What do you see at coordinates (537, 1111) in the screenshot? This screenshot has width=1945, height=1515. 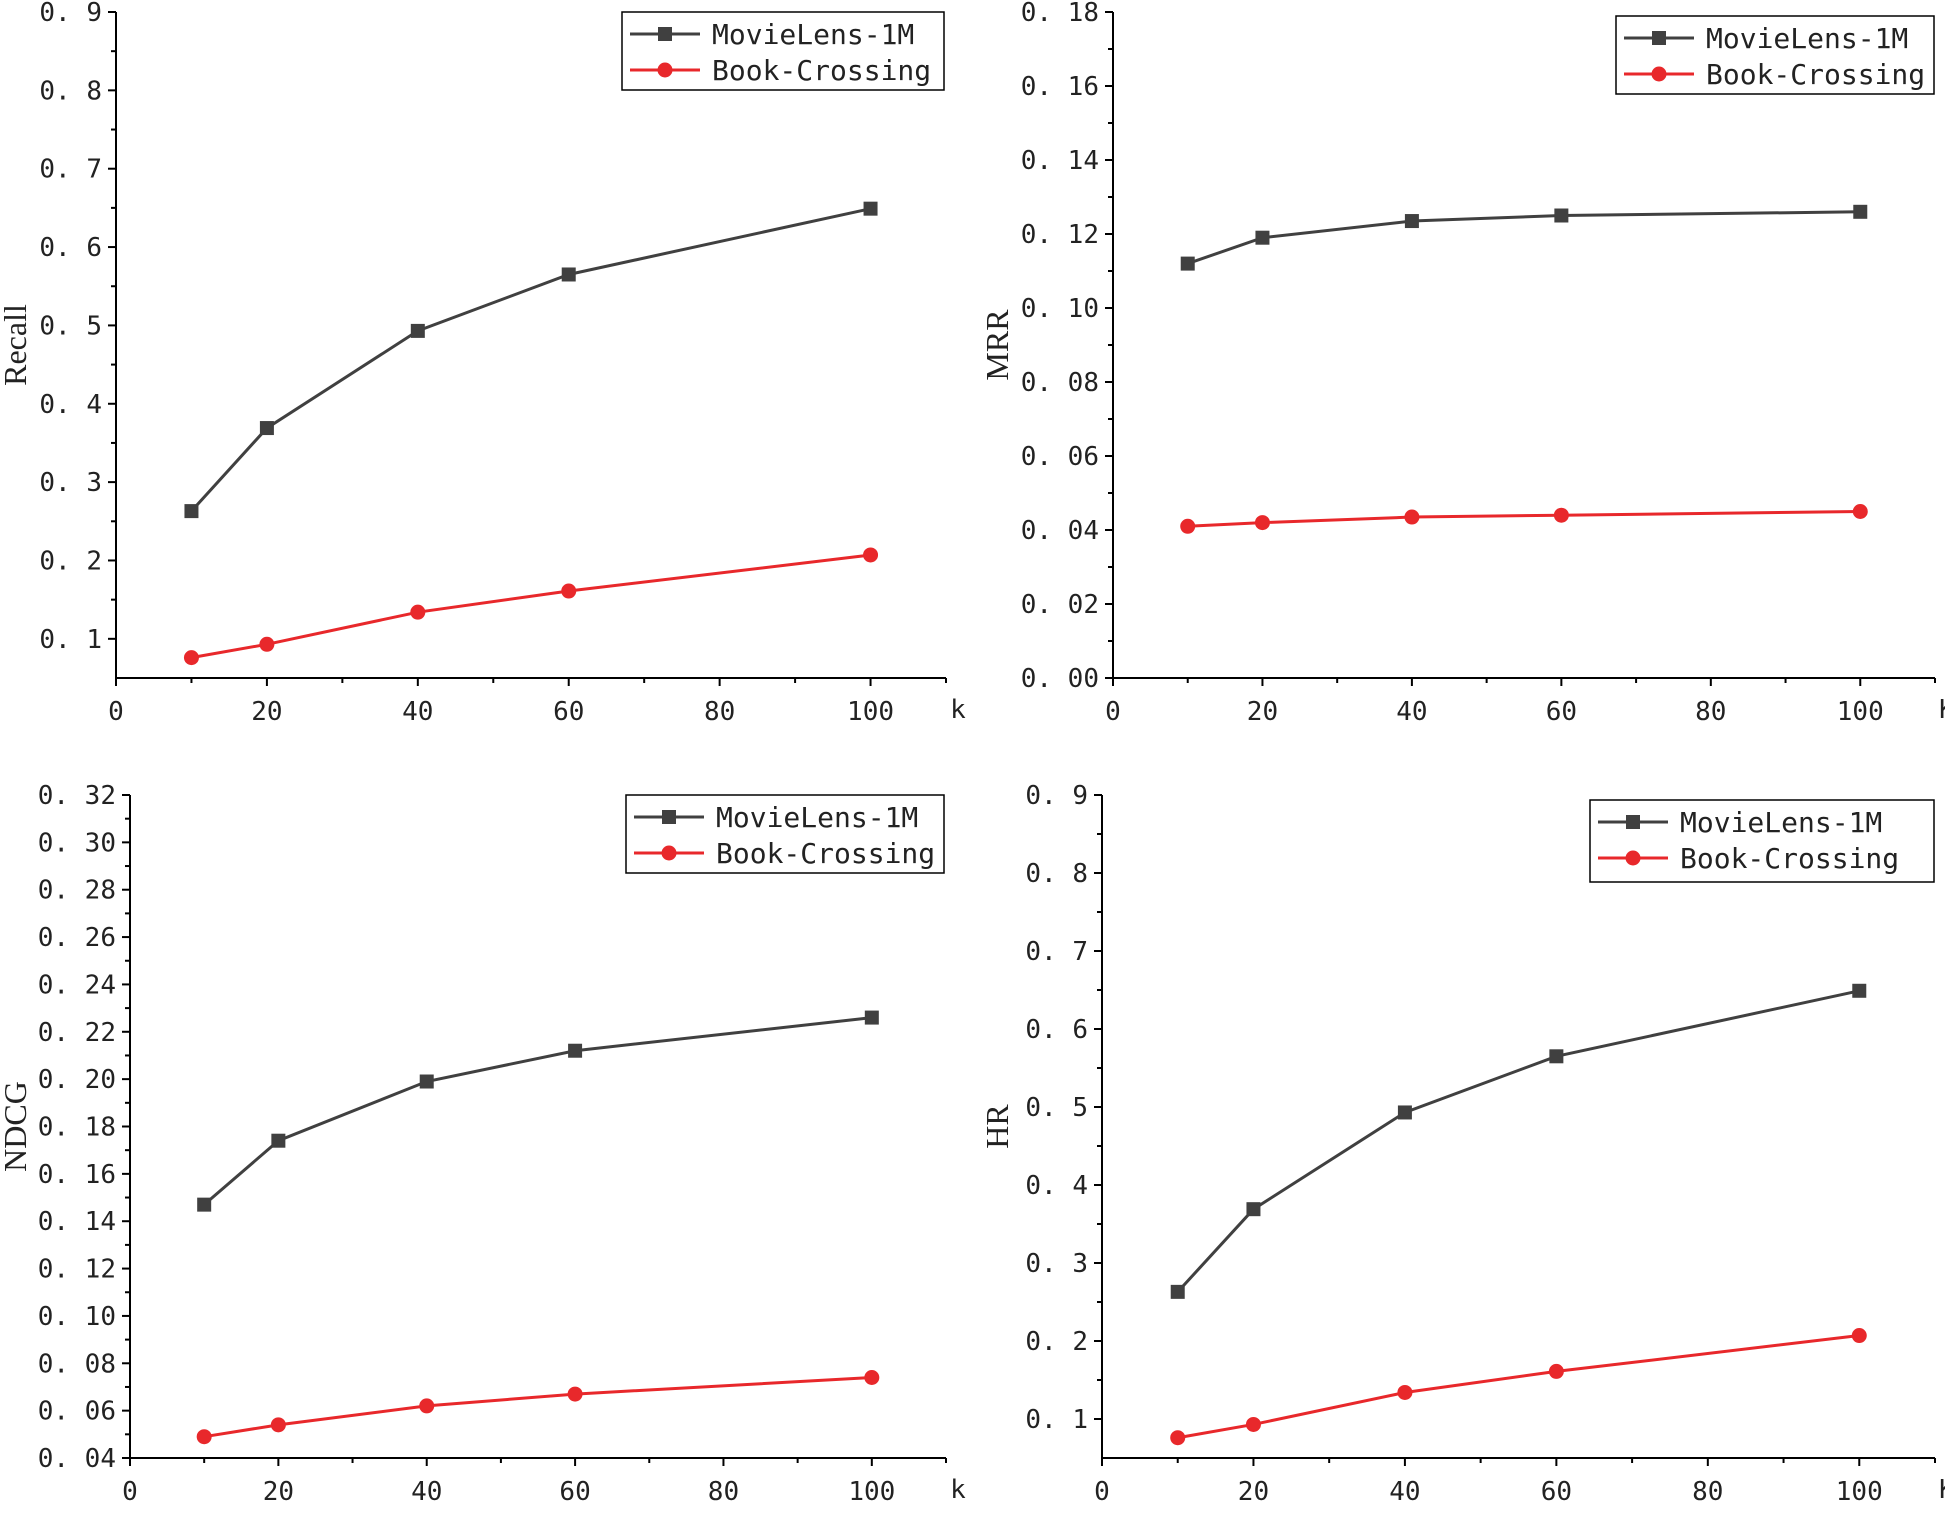 I see `series-line-movielens` at bounding box center [537, 1111].